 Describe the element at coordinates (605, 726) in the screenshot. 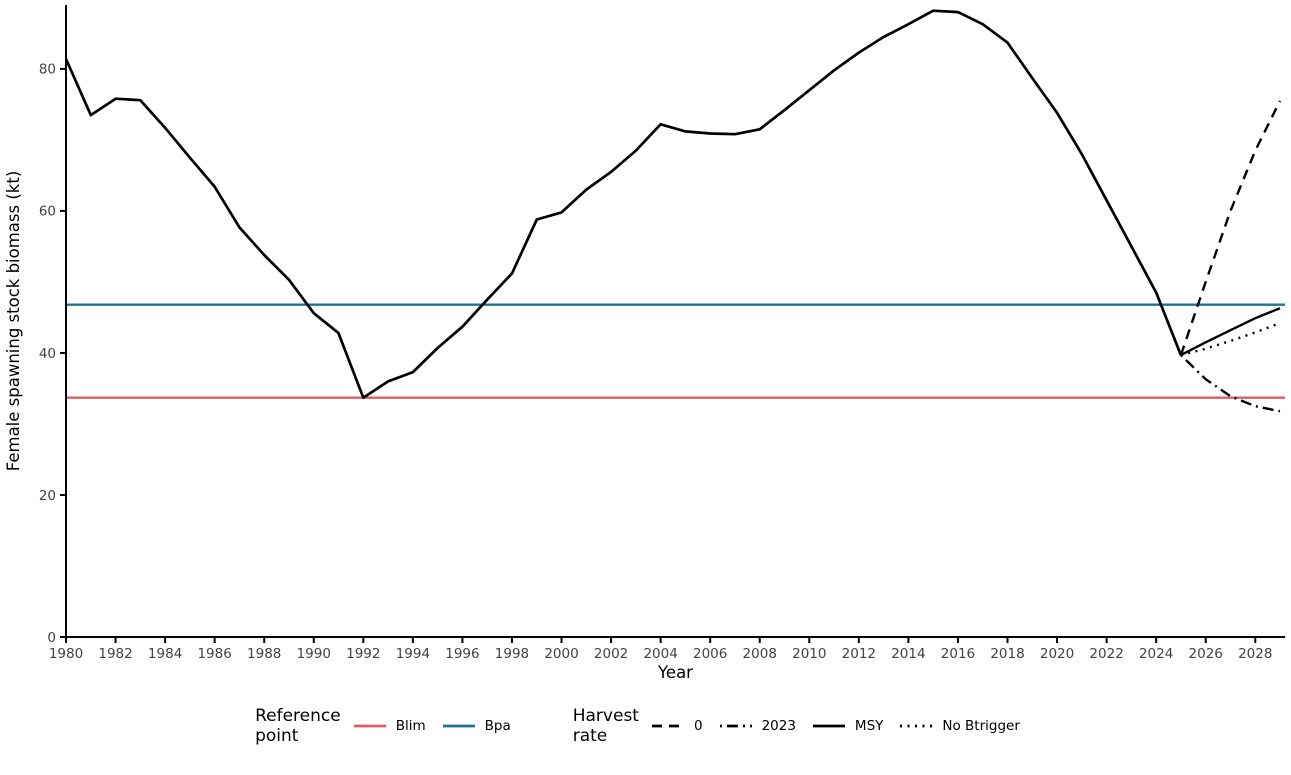

I see `legend-title-harvest-rate: Harvest rate` at that location.